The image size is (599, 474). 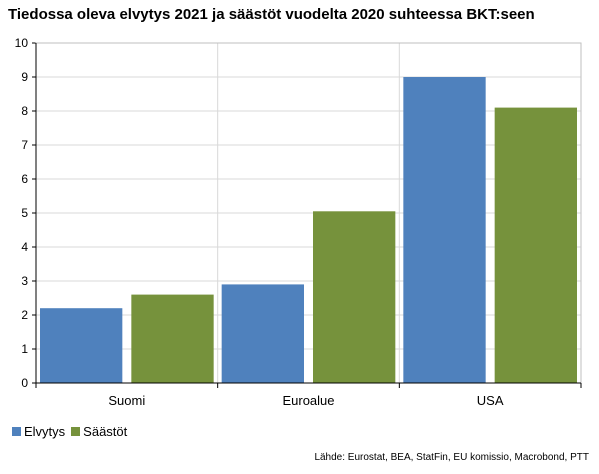 What do you see at coordinates (24, 383) in the screenshot?
I see `y-tick-label: 0` at bounding box center [24, 383].